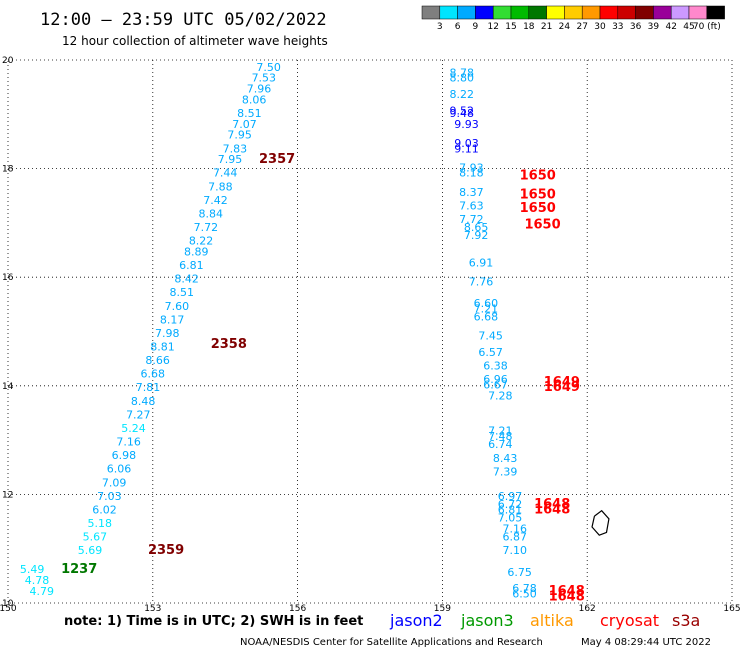 The image size is (740, 650). Describe the element at coordinates (487, 620) in the screenshot. I see `legend-jason3: jason3` at that location.